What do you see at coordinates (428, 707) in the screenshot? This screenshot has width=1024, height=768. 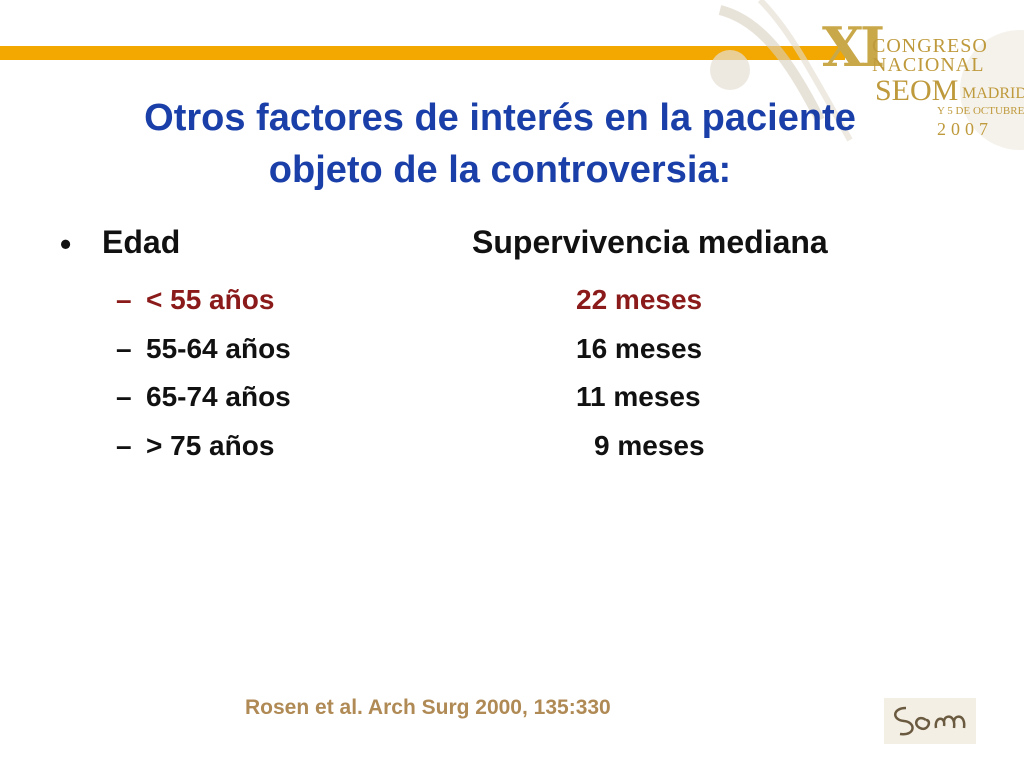 I see `citation: Rosen et al. Arch Surg 2000, 135:330` at bounding box center [428, 707].